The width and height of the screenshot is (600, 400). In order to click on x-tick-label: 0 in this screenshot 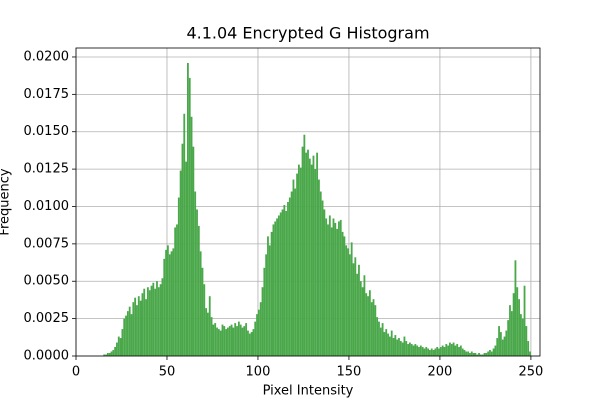, I will do `click(76, 372)`.